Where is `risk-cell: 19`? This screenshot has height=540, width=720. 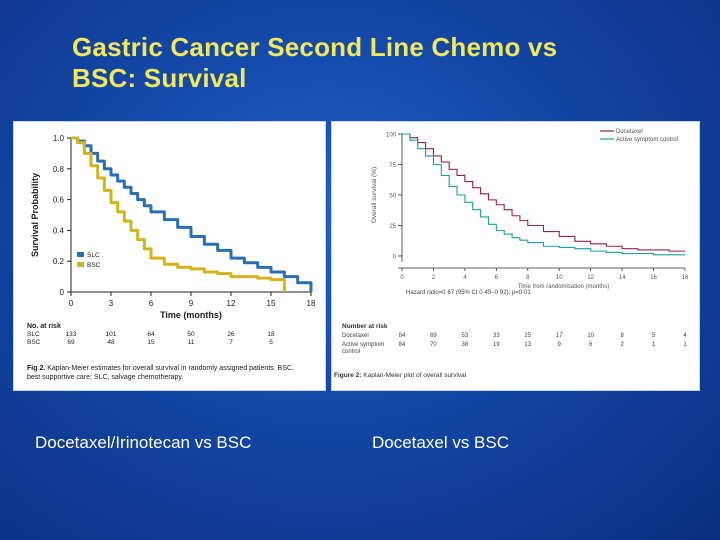 risk-cell: 19 is located at coordinates (496, 345).